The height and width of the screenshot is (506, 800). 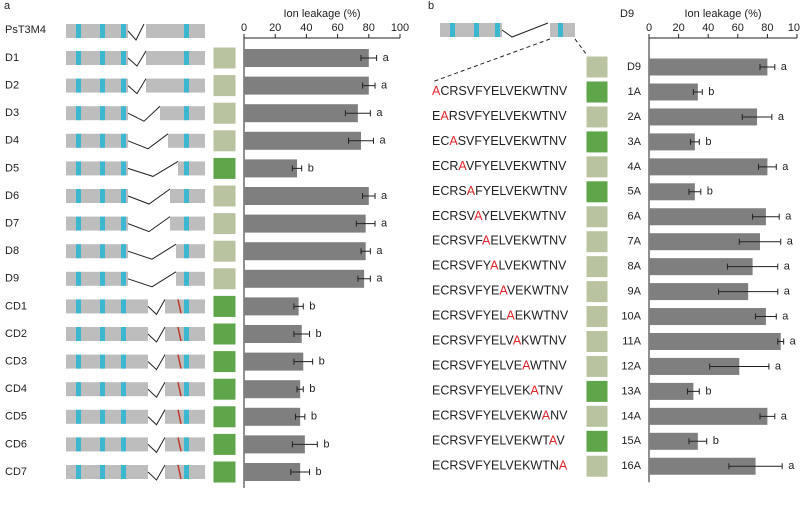 I want to click on category-label: D5, so click(x=12, y=168).